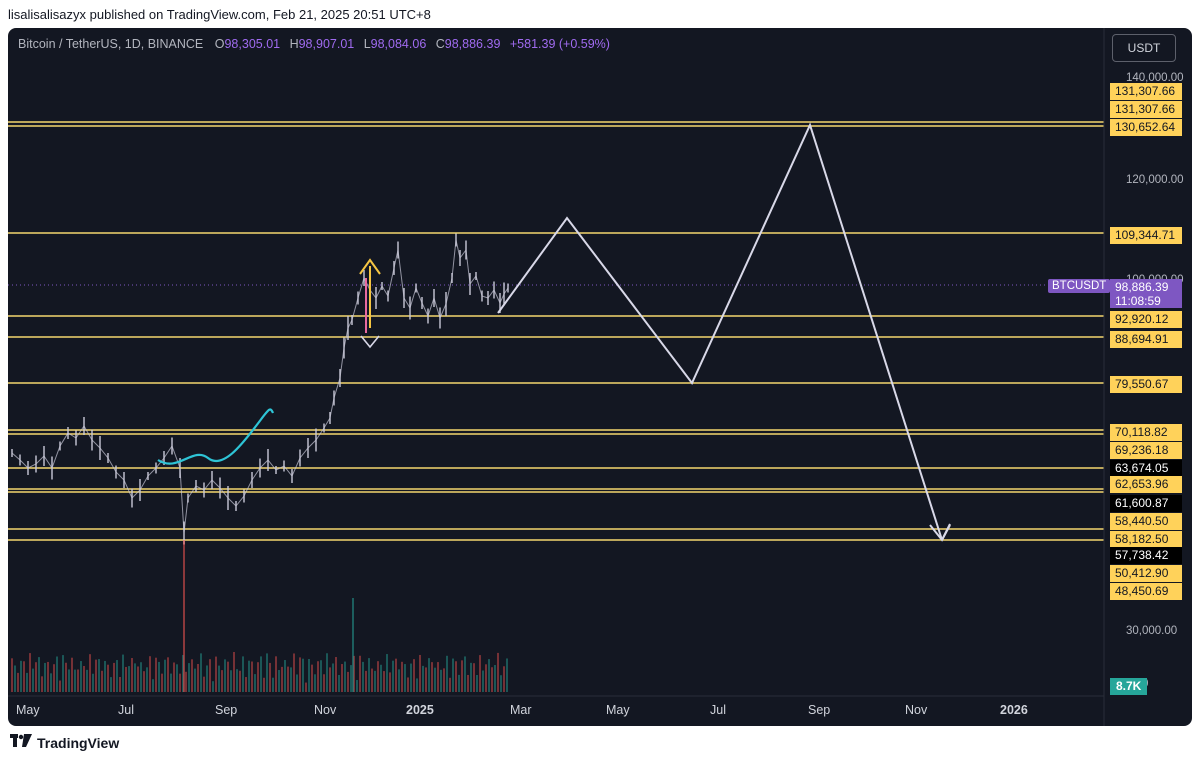 Image resolution: width=1200 pixels, height=761 pixels. Describe the element at coordinates (1155, 180) in the screenshot. I see `price-axis-tick: 120,000.00` at that location.